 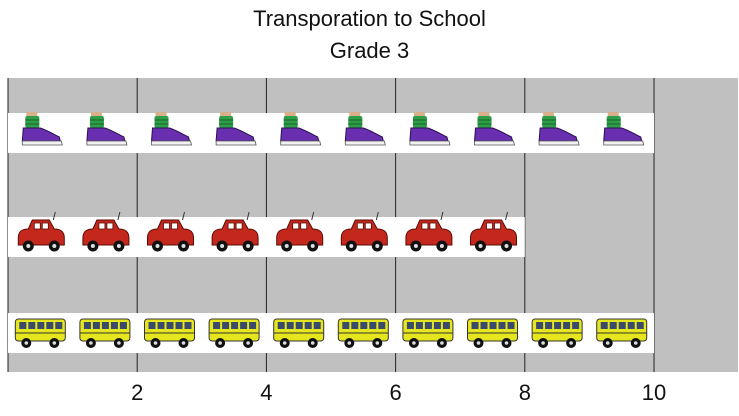 What do you see at coordinates (369, 18) in the screenshot?
I see `chart-title: Transporation to School` at bounding box center [369, 18].